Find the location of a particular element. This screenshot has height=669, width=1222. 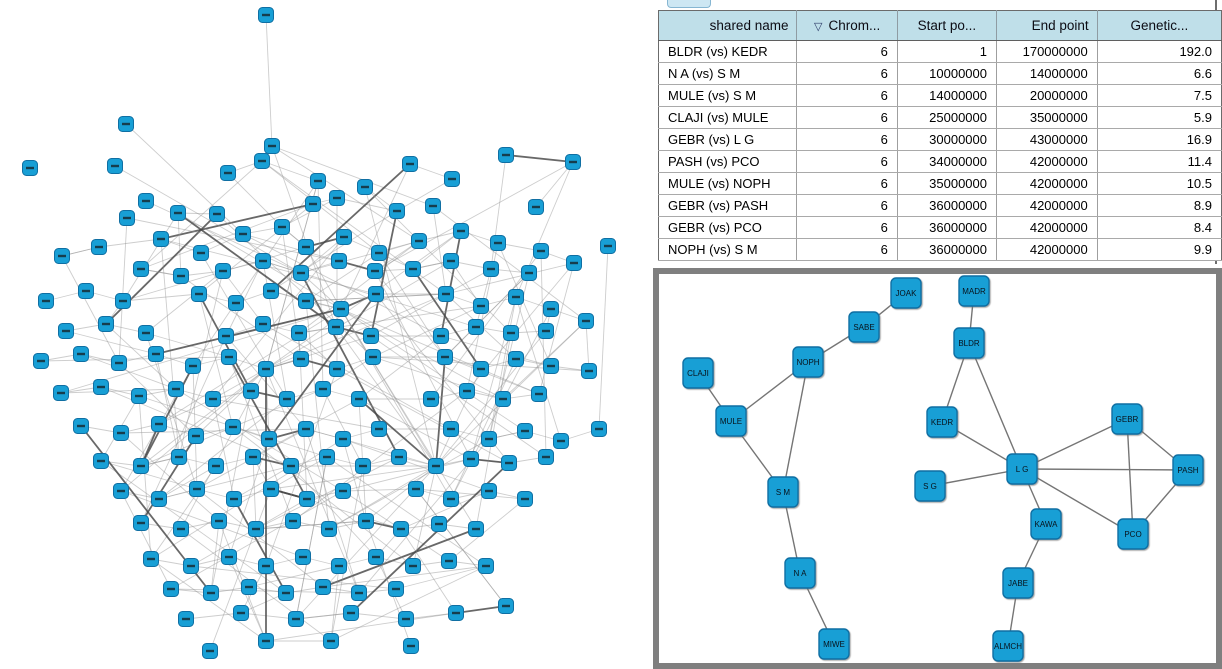

cell-shared-name: GEBR (vs) PCO is located at coordinates (727, 227).